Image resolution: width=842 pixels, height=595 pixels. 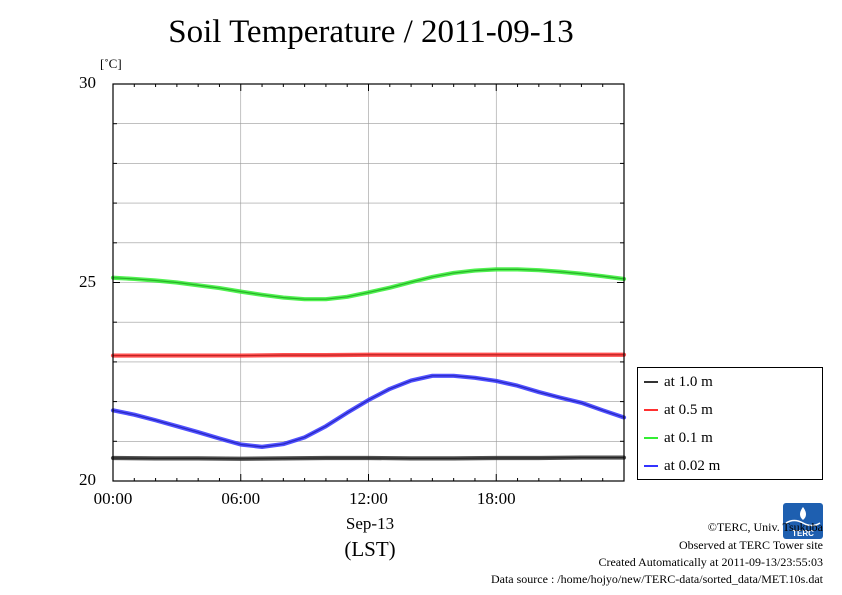 I want to click on credit-site: Observed at TERC Tower site, so click(x=750, y=545).